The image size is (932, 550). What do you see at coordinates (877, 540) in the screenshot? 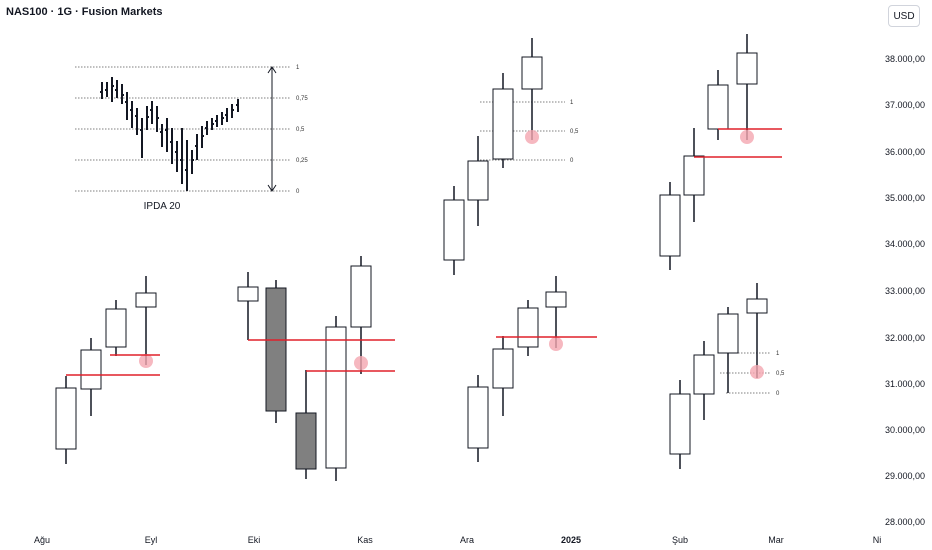
I see `time-label: Ni` at bounding box center [877, 540].